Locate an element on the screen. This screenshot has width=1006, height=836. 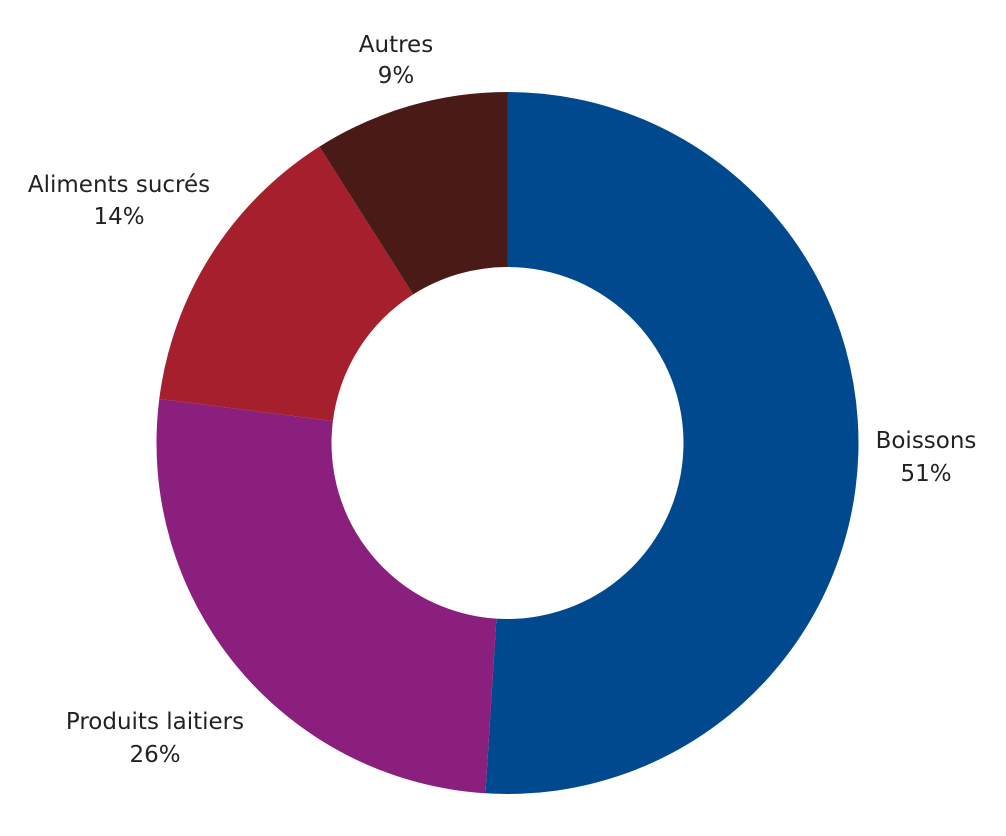
label-produits-laitiers-name: Produits laitiers is located at coordinates (155, 722).